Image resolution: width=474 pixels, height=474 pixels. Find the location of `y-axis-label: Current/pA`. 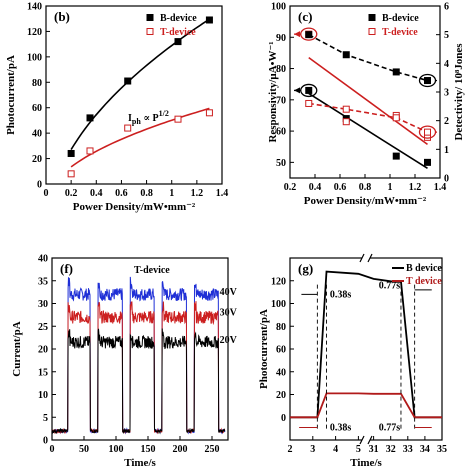

y-axis-label: Current/pA is located at coordinates (17, 348).